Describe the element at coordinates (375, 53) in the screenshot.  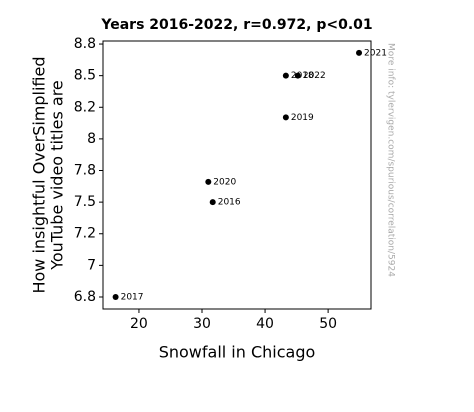
I see `point-label: 2021` at that location.